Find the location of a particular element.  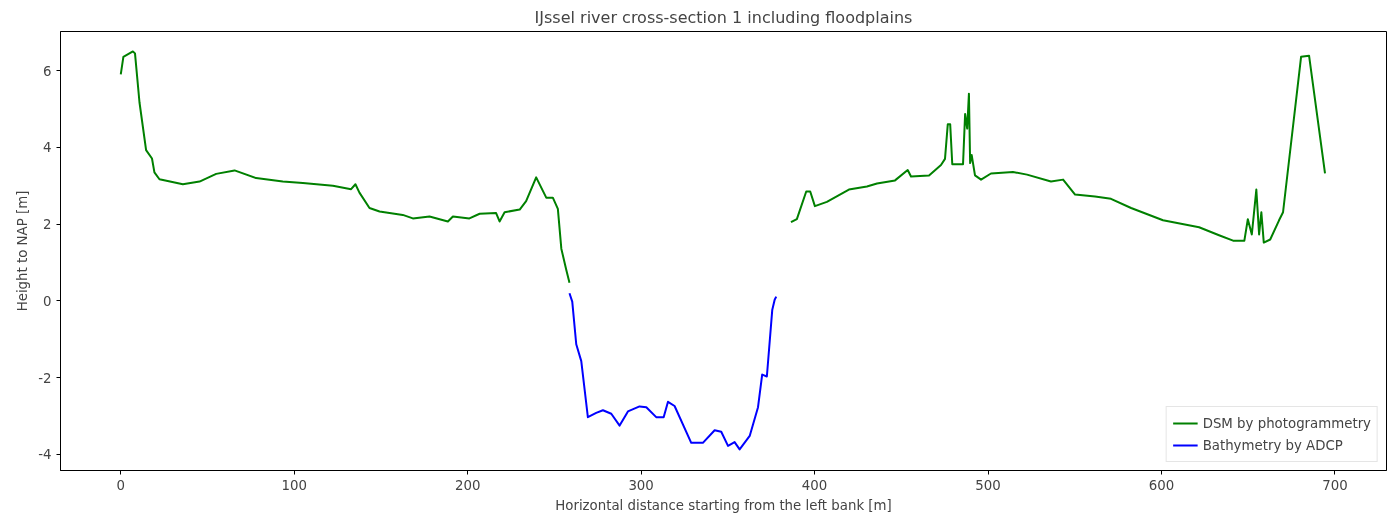

y-tick-label: 0 is located at coordinates (47, 301).